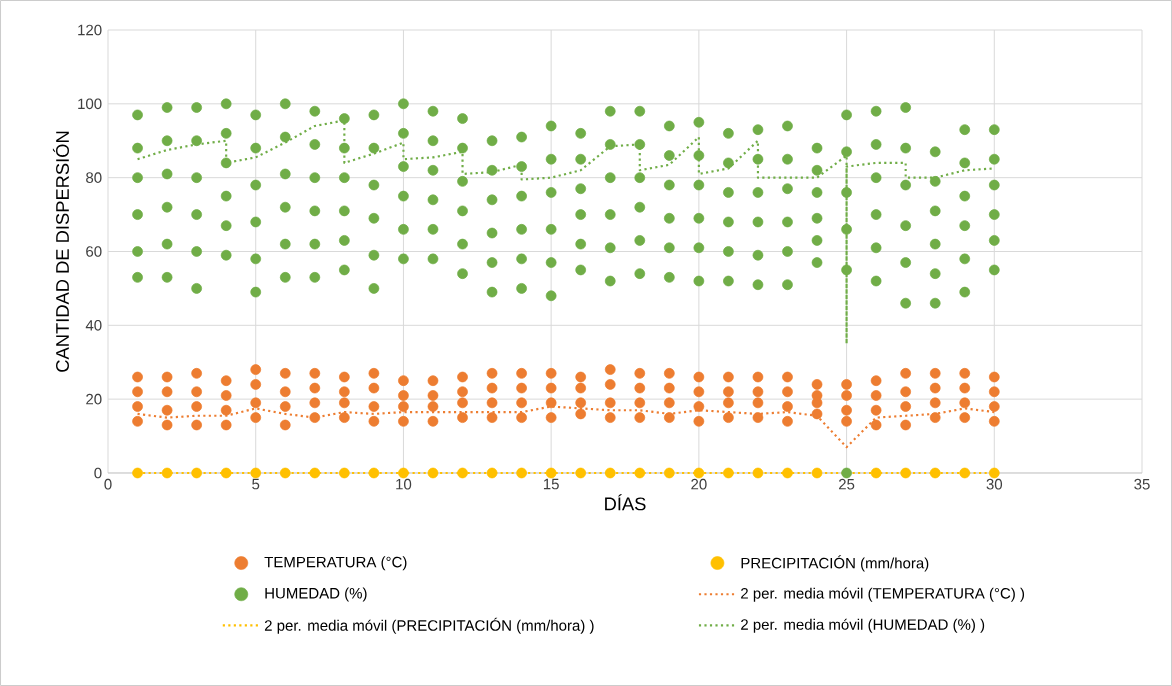 Image resolution: width=1172 pixels, height=686 pixels. Describe the element at coordinates (316, 594) in the screenshot. I see `legend-label: HUMEDAD (%)` at that location.